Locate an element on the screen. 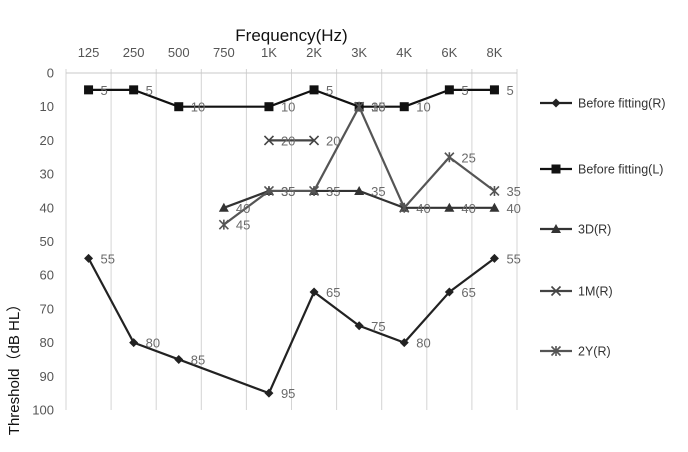  legend-item: Before fitting(R) is located at coordinates (603, 104).